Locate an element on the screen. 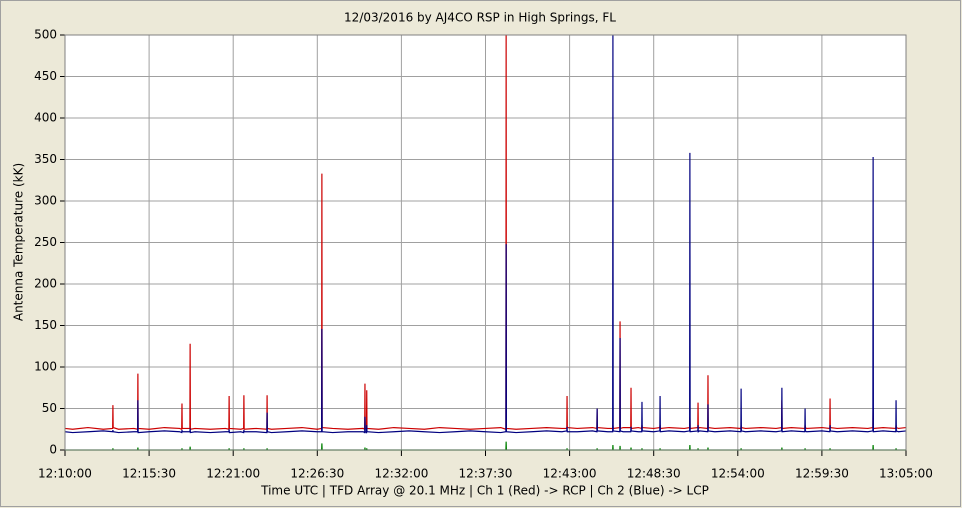  y-tick-label: 50 is located at coordinates (49, 408).